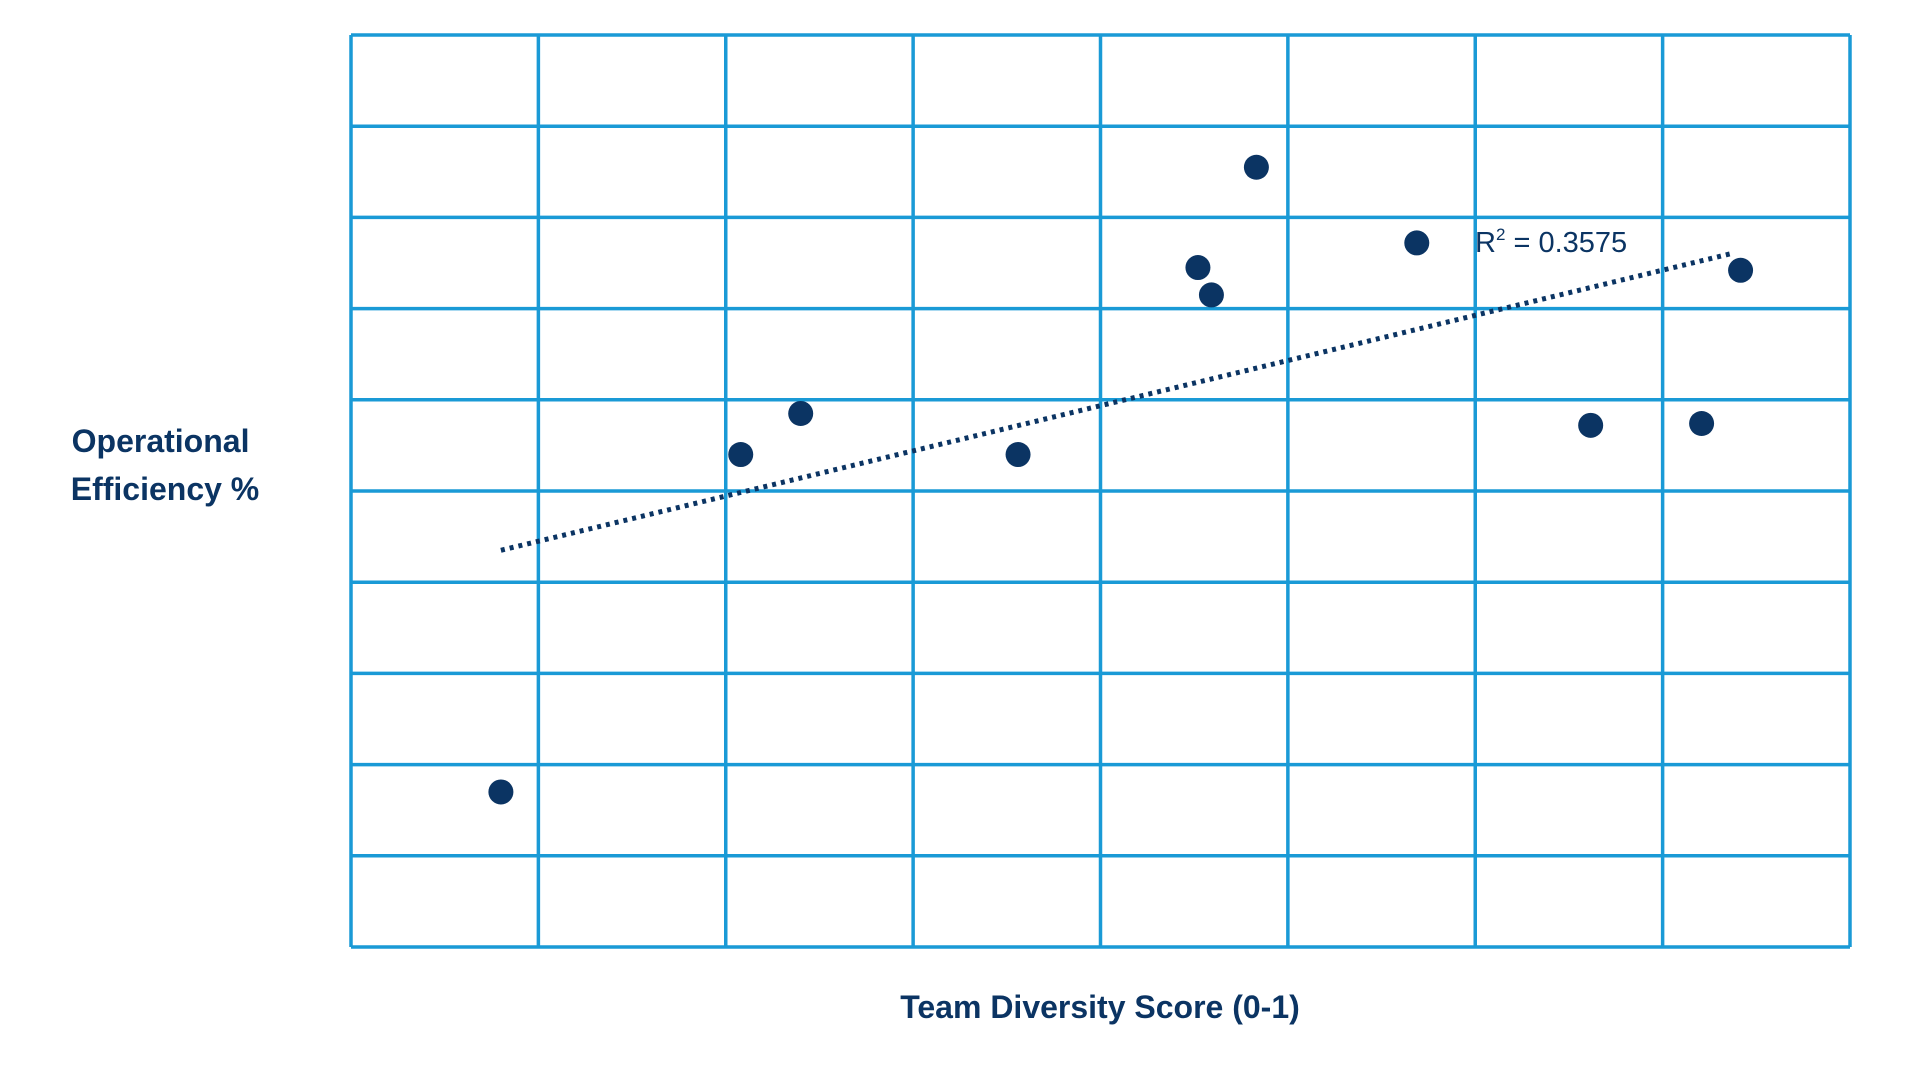  Describe the element at coordinates (1485, 243) in the screenshot. I see `r-squared-base: R` at that location.